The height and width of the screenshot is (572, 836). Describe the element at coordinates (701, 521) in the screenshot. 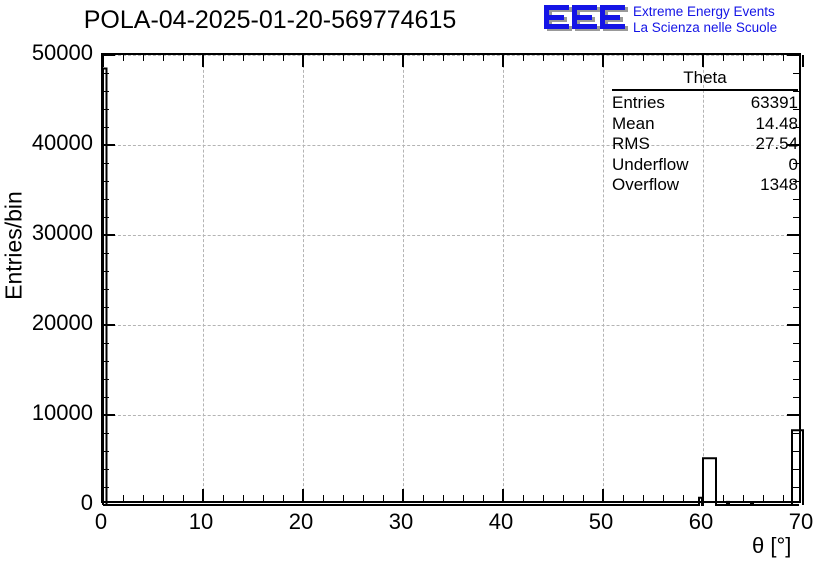

I see `x-tick-label: 60` at that location.